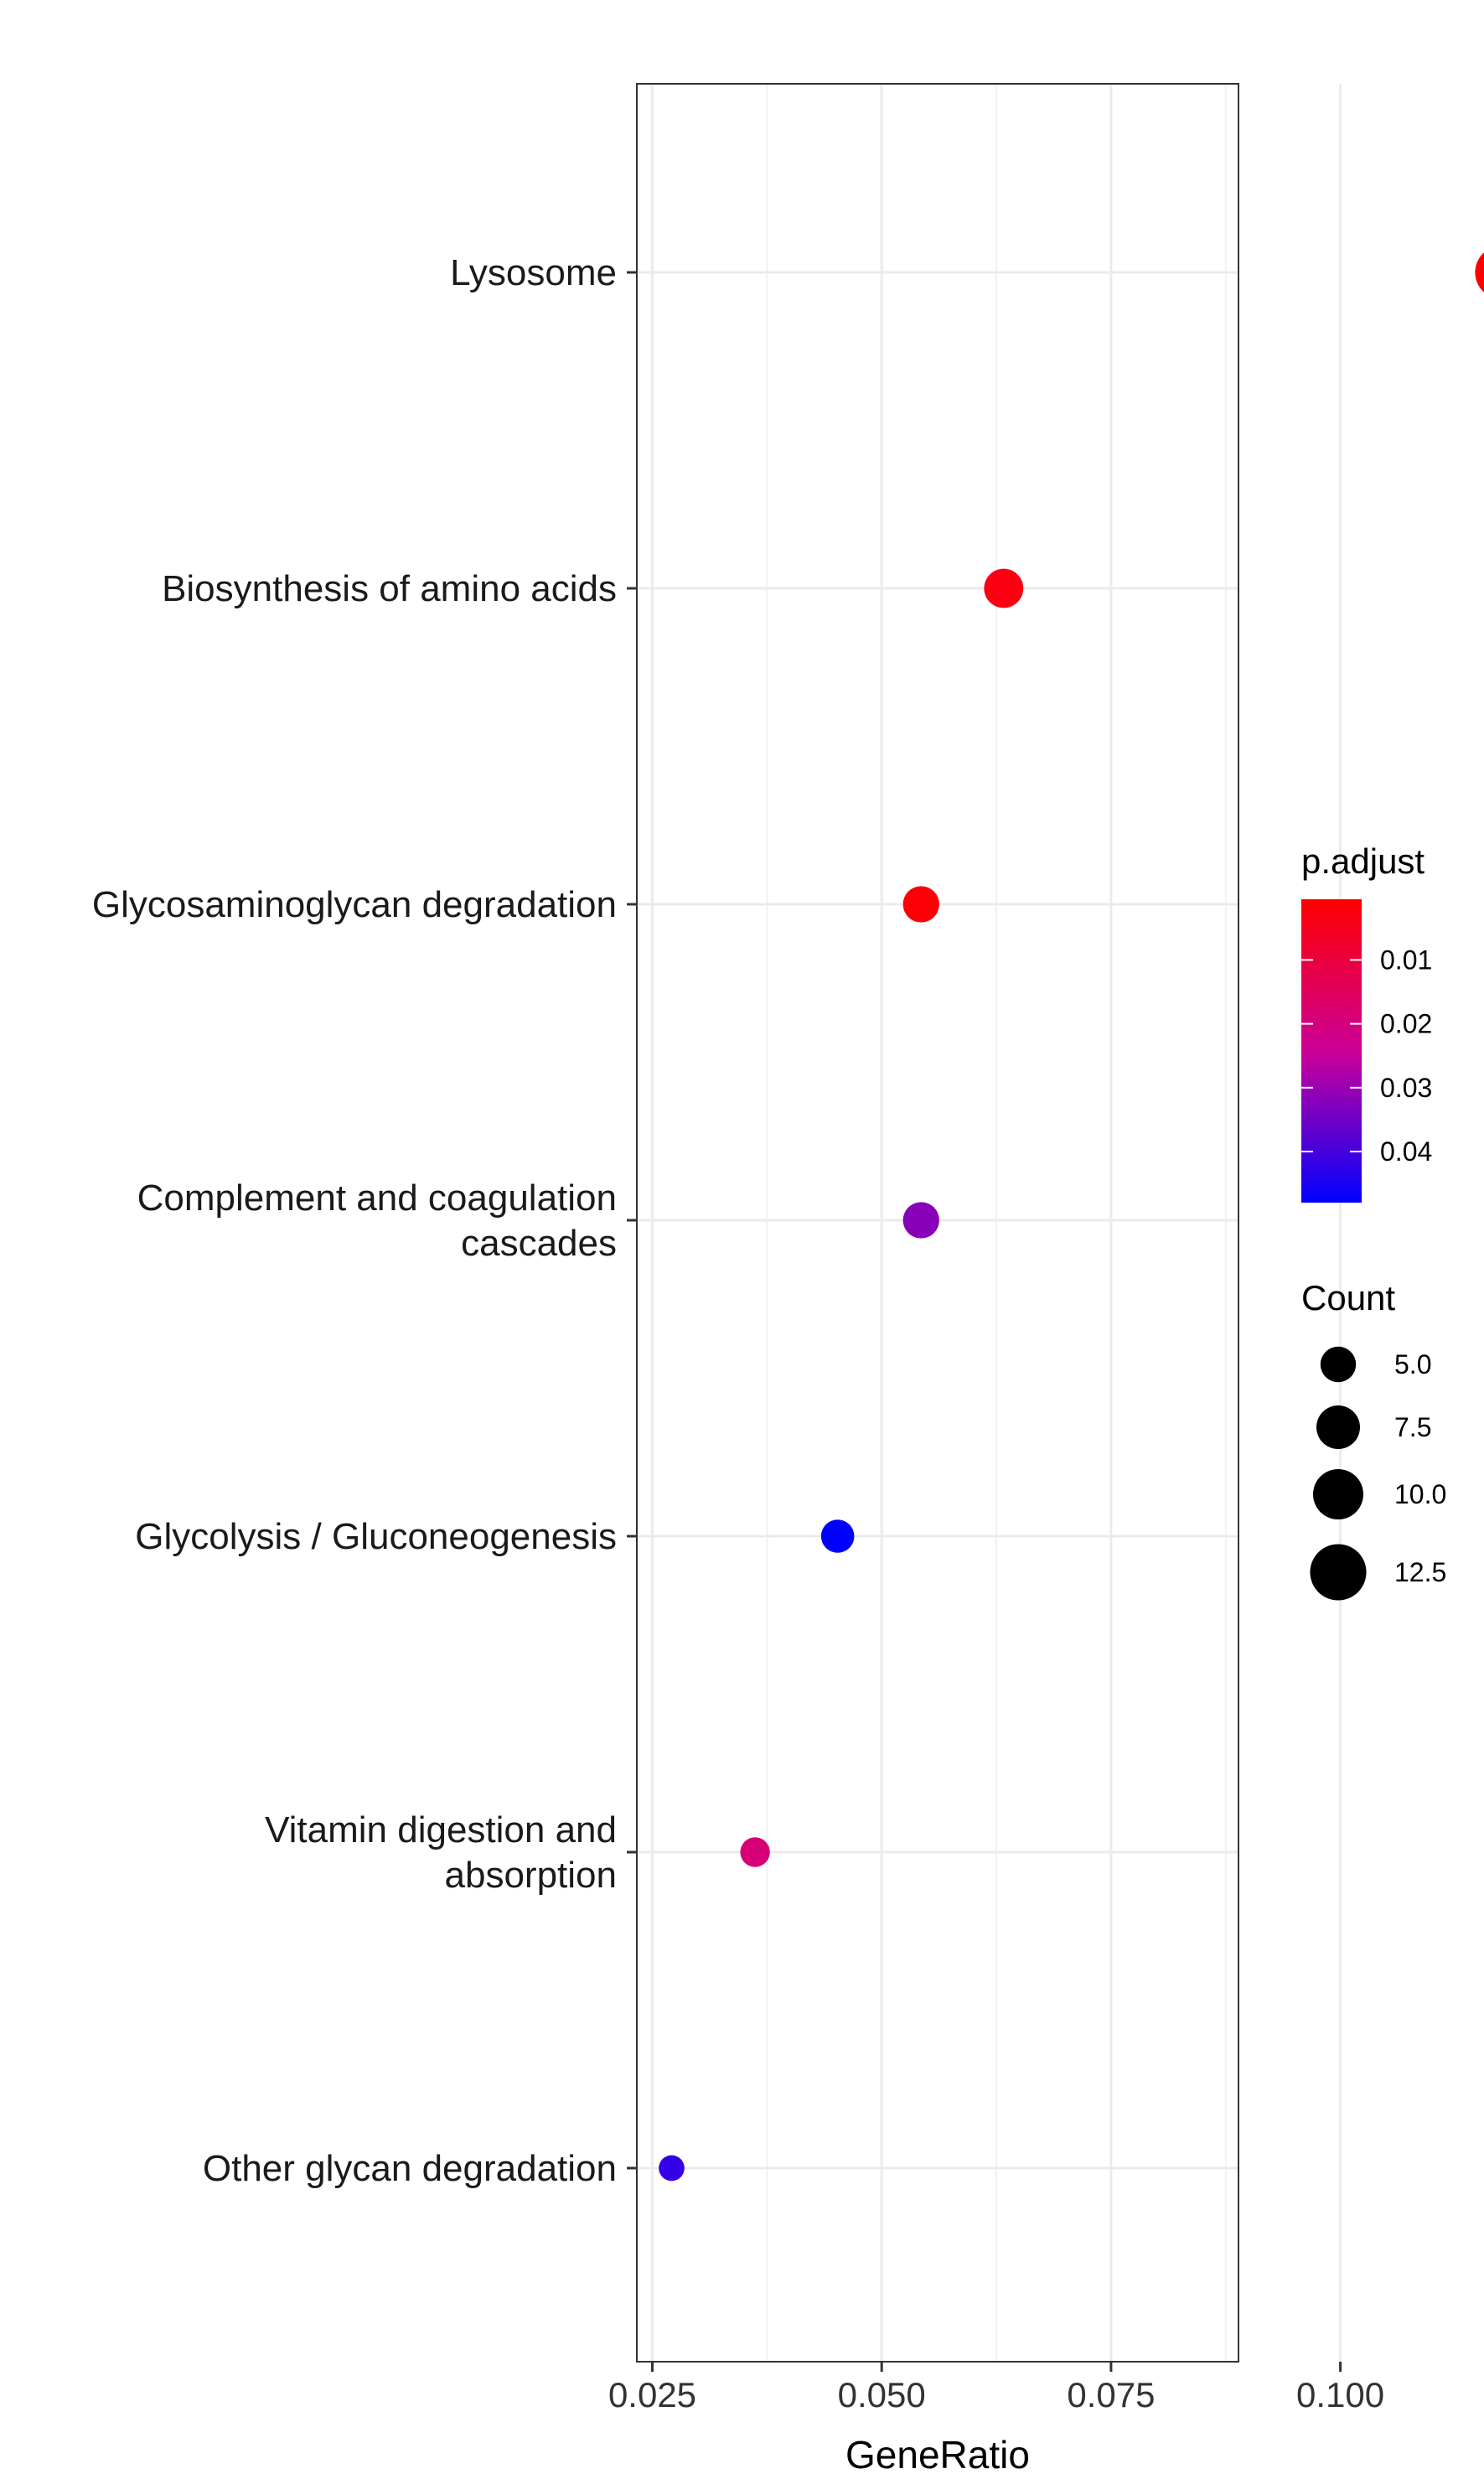 The width and height of the screenshot is (1484, 2474). I want to click on x-tick-label: 0.050, so click(882, 2394).